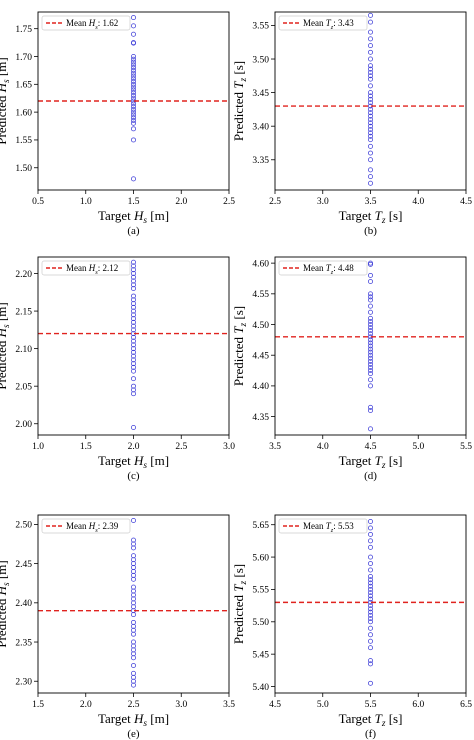 This screenshot has width=474, height=740. What do you see at coordinates (260, 688) in the screenshot?
I see `y-tick-label: 5.40` at bounding box center [260, 688].